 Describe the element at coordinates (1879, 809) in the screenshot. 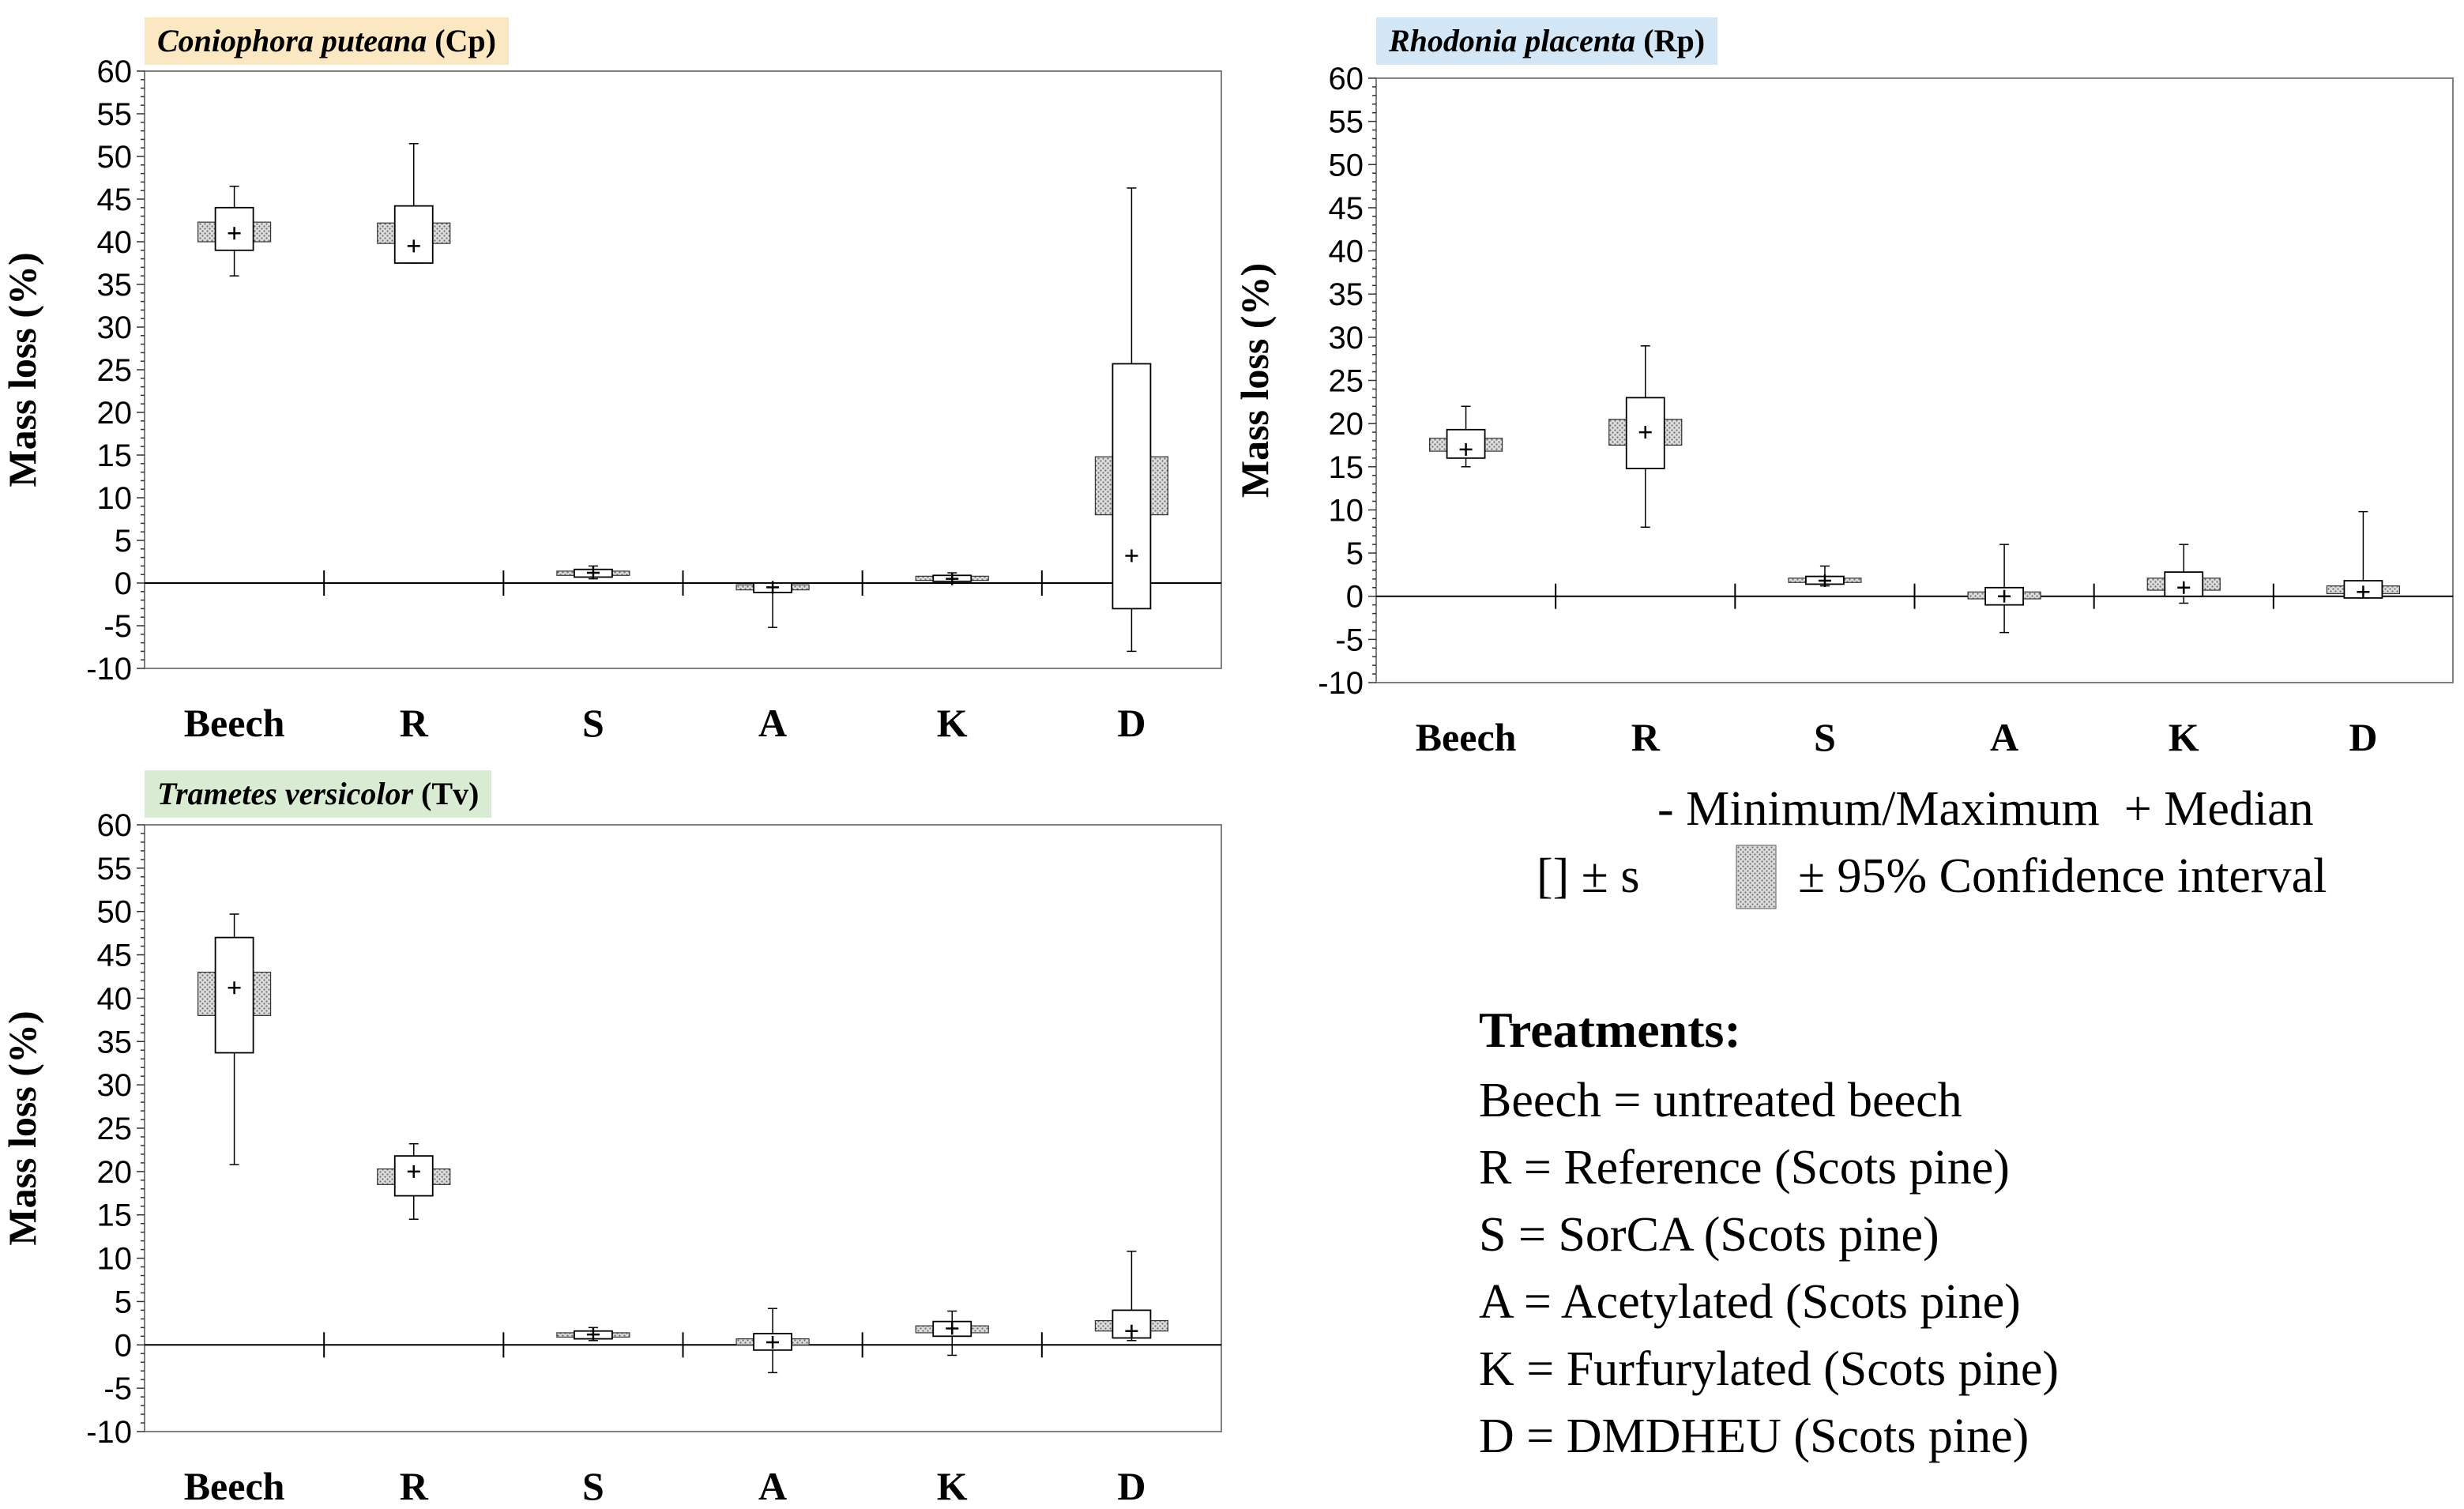

I see `legend-minmax: - Minimum/Maximum` at that location.